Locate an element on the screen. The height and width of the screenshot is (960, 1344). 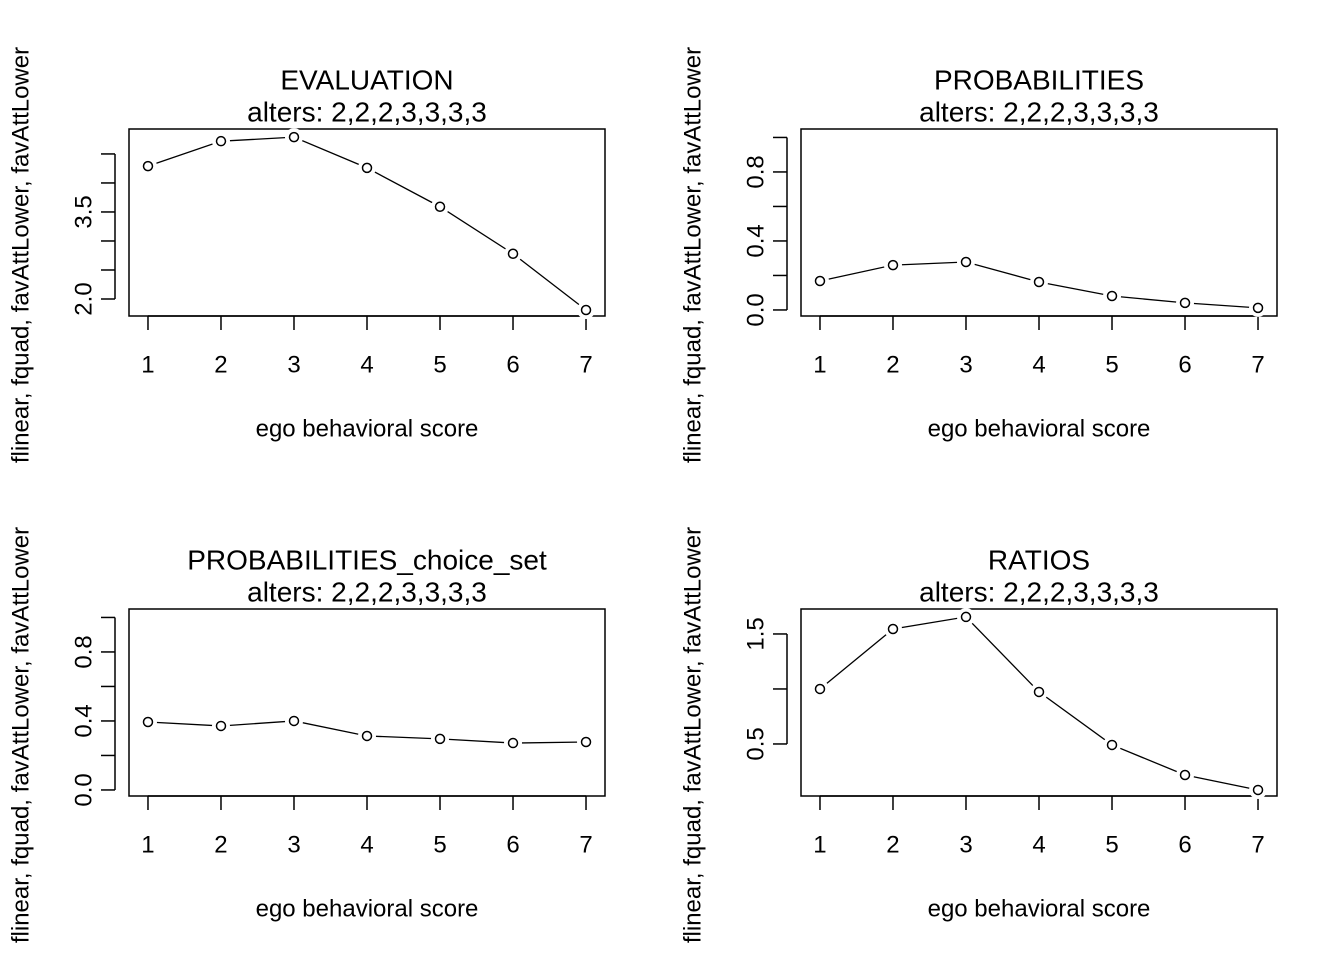
y-tick-label: 3.5 is located at coordinates (83, 211).